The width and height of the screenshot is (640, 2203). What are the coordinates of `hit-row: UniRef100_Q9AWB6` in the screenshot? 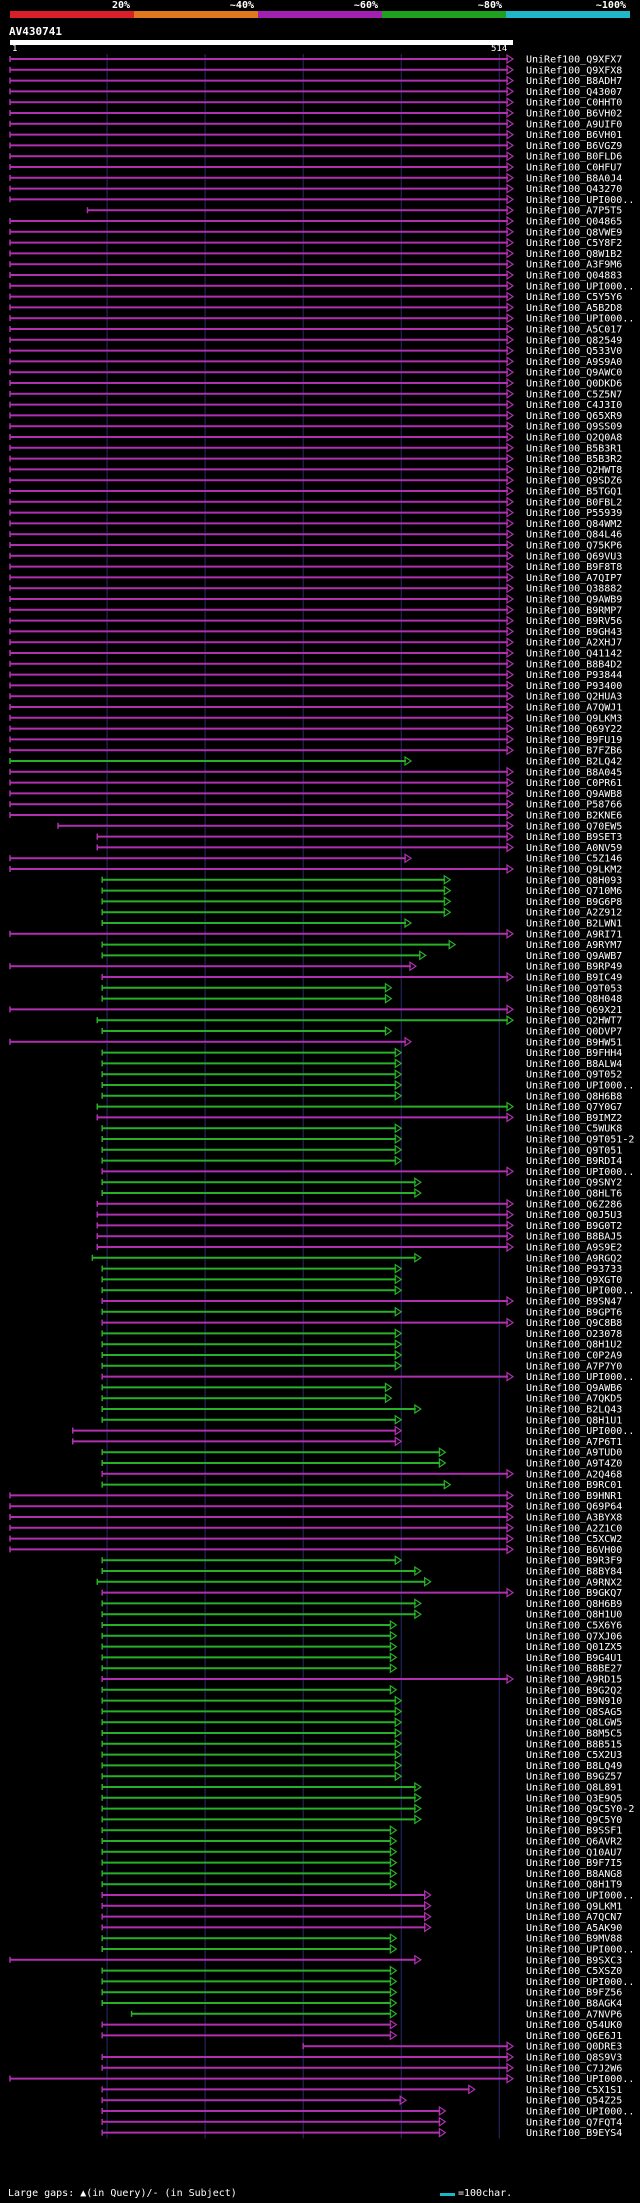 It's located at (361, 1388).